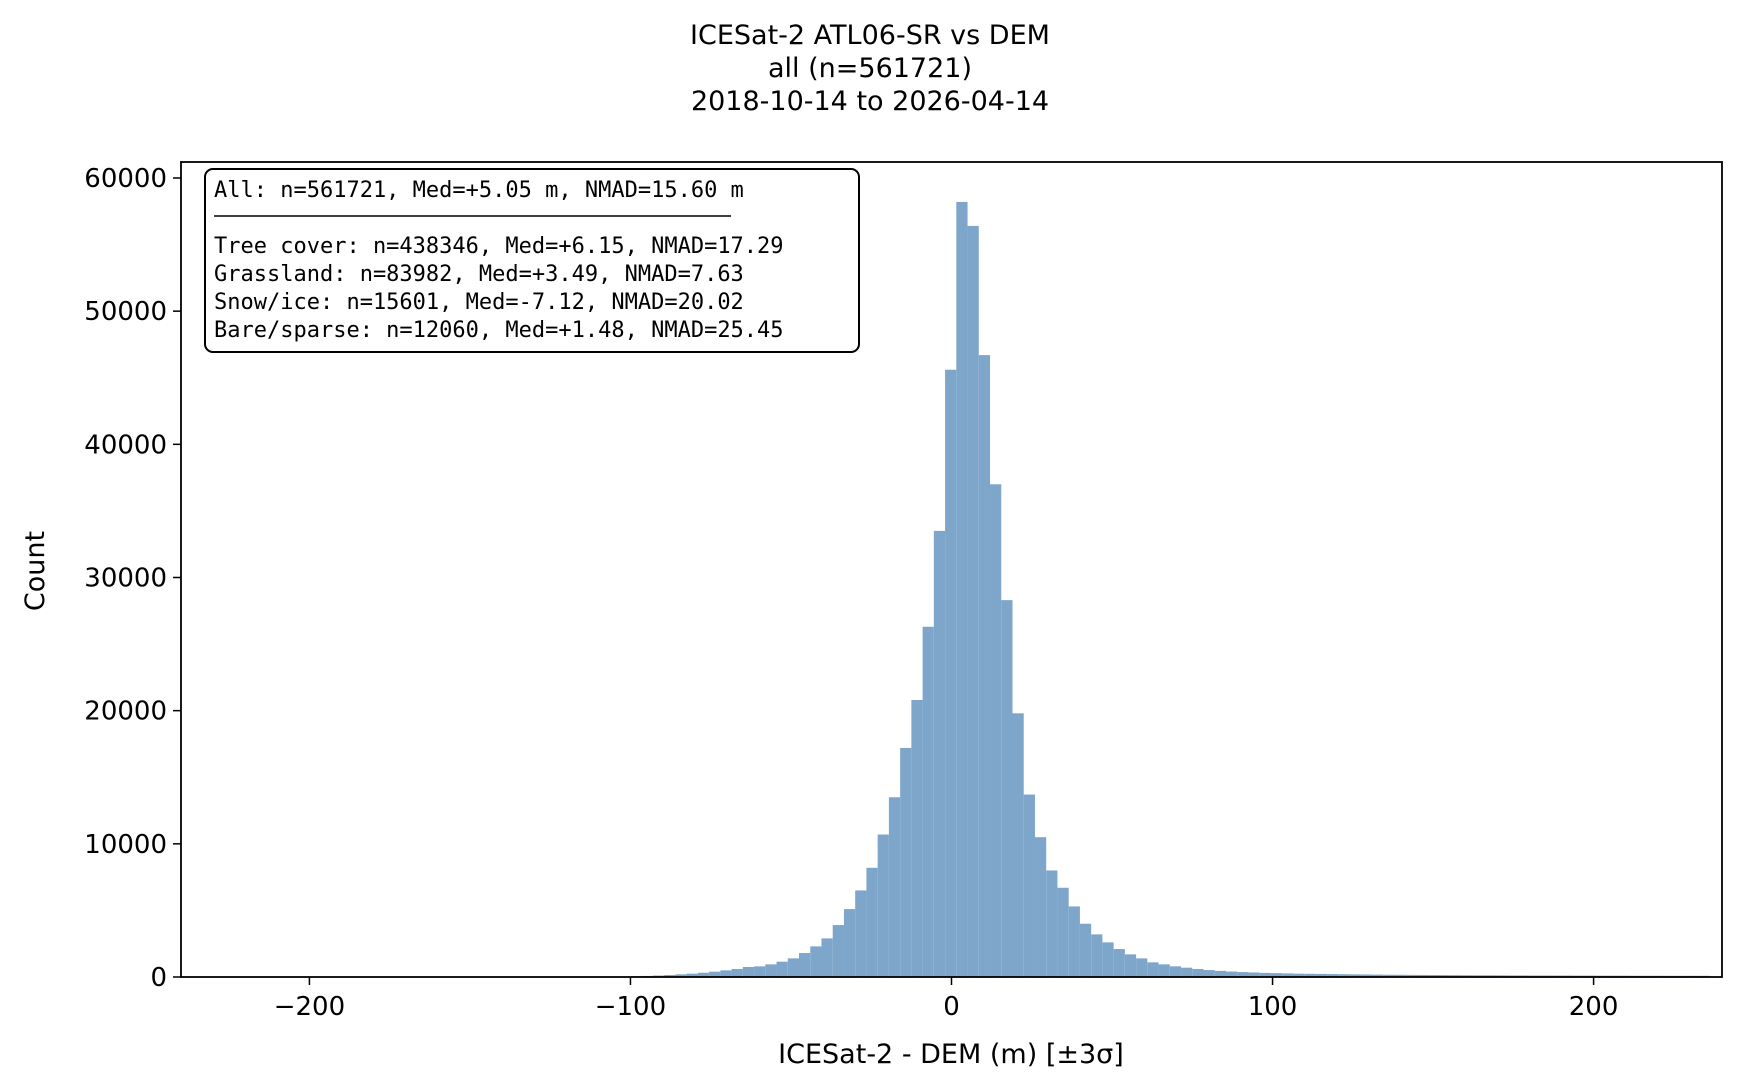  I want to click on x-tick-label: 200, so click(1594, 1007).